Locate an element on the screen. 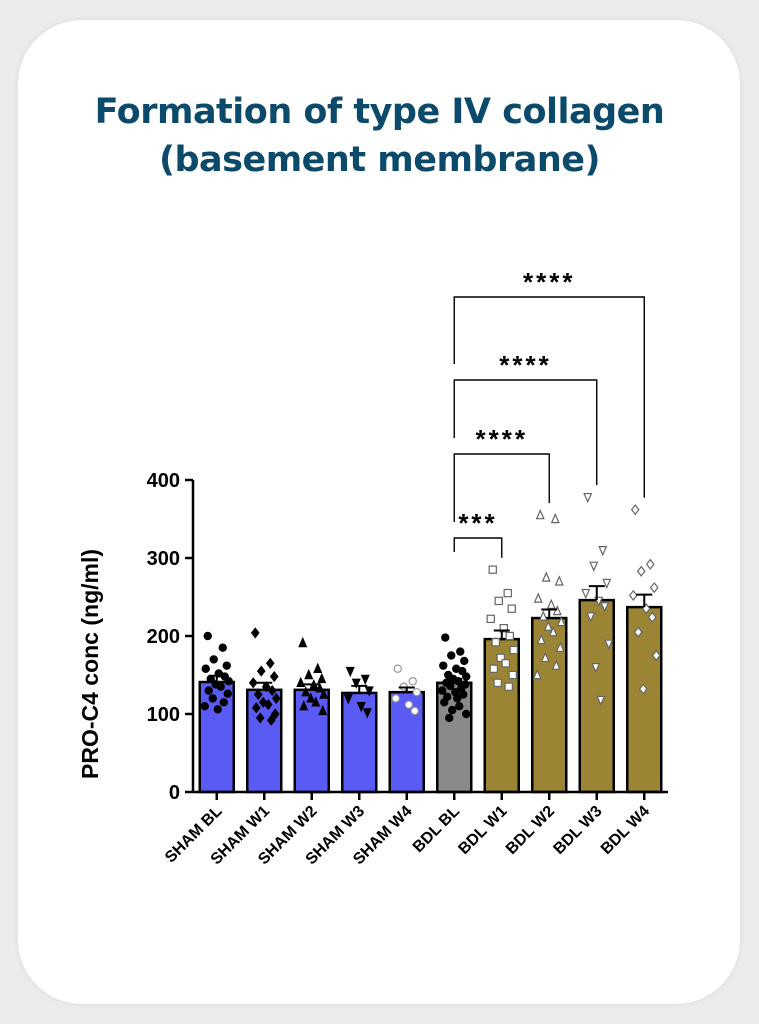  bar-sham-w2 is located at coordinates (311, 741).